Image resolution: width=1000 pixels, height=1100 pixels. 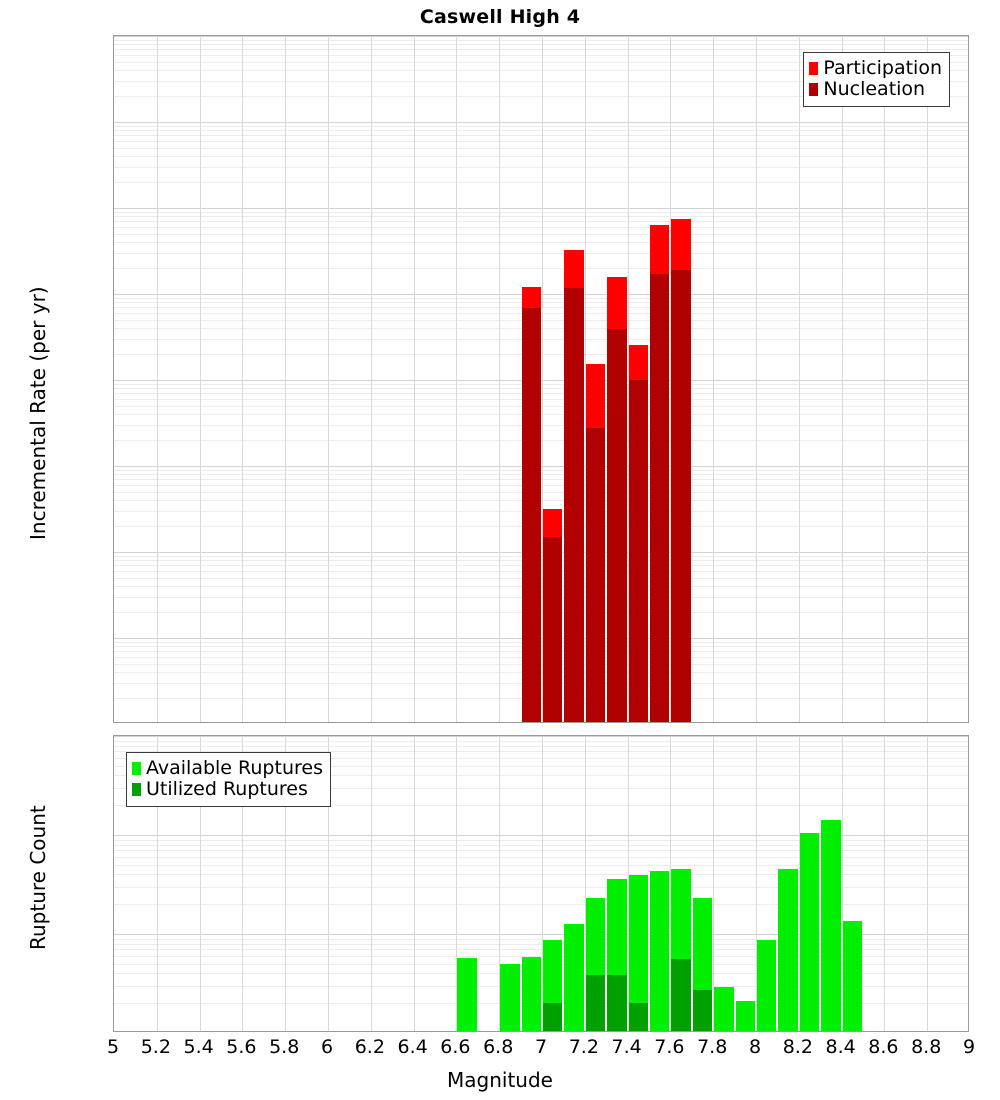 I want to click on x-tick-label: 6.6, so click(x=455, y=1047).